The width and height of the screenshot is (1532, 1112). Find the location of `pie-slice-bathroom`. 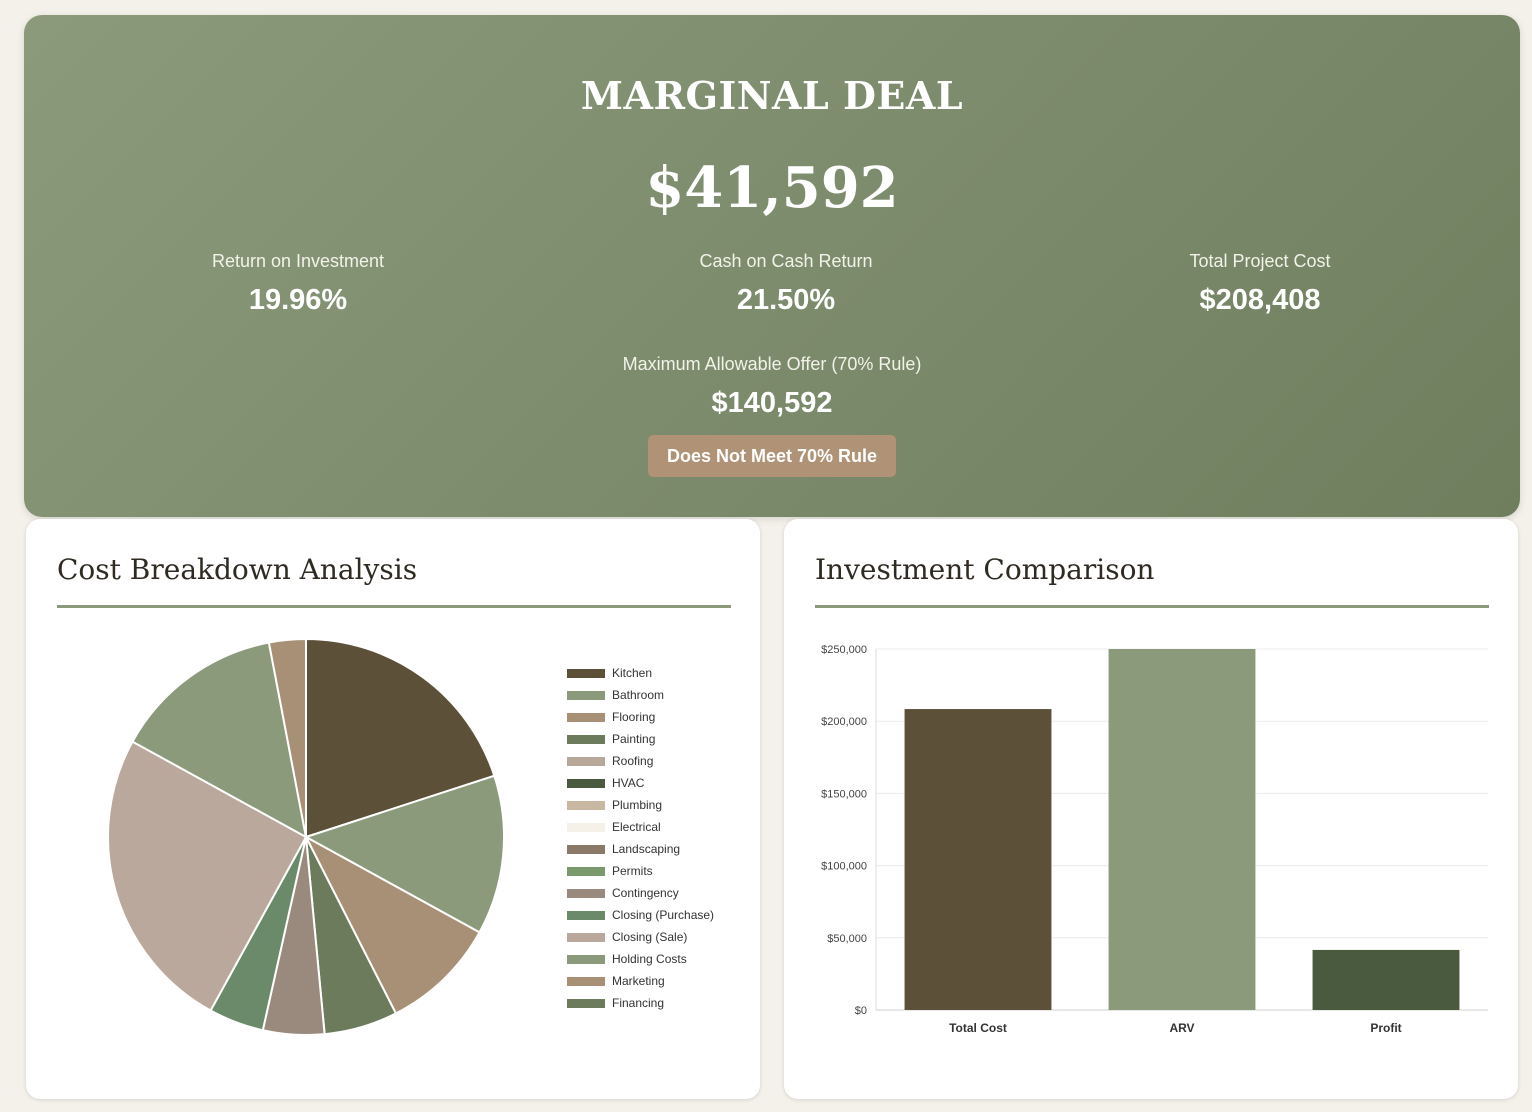

pie-slice-bathroom is located at coordinates (404, 854).